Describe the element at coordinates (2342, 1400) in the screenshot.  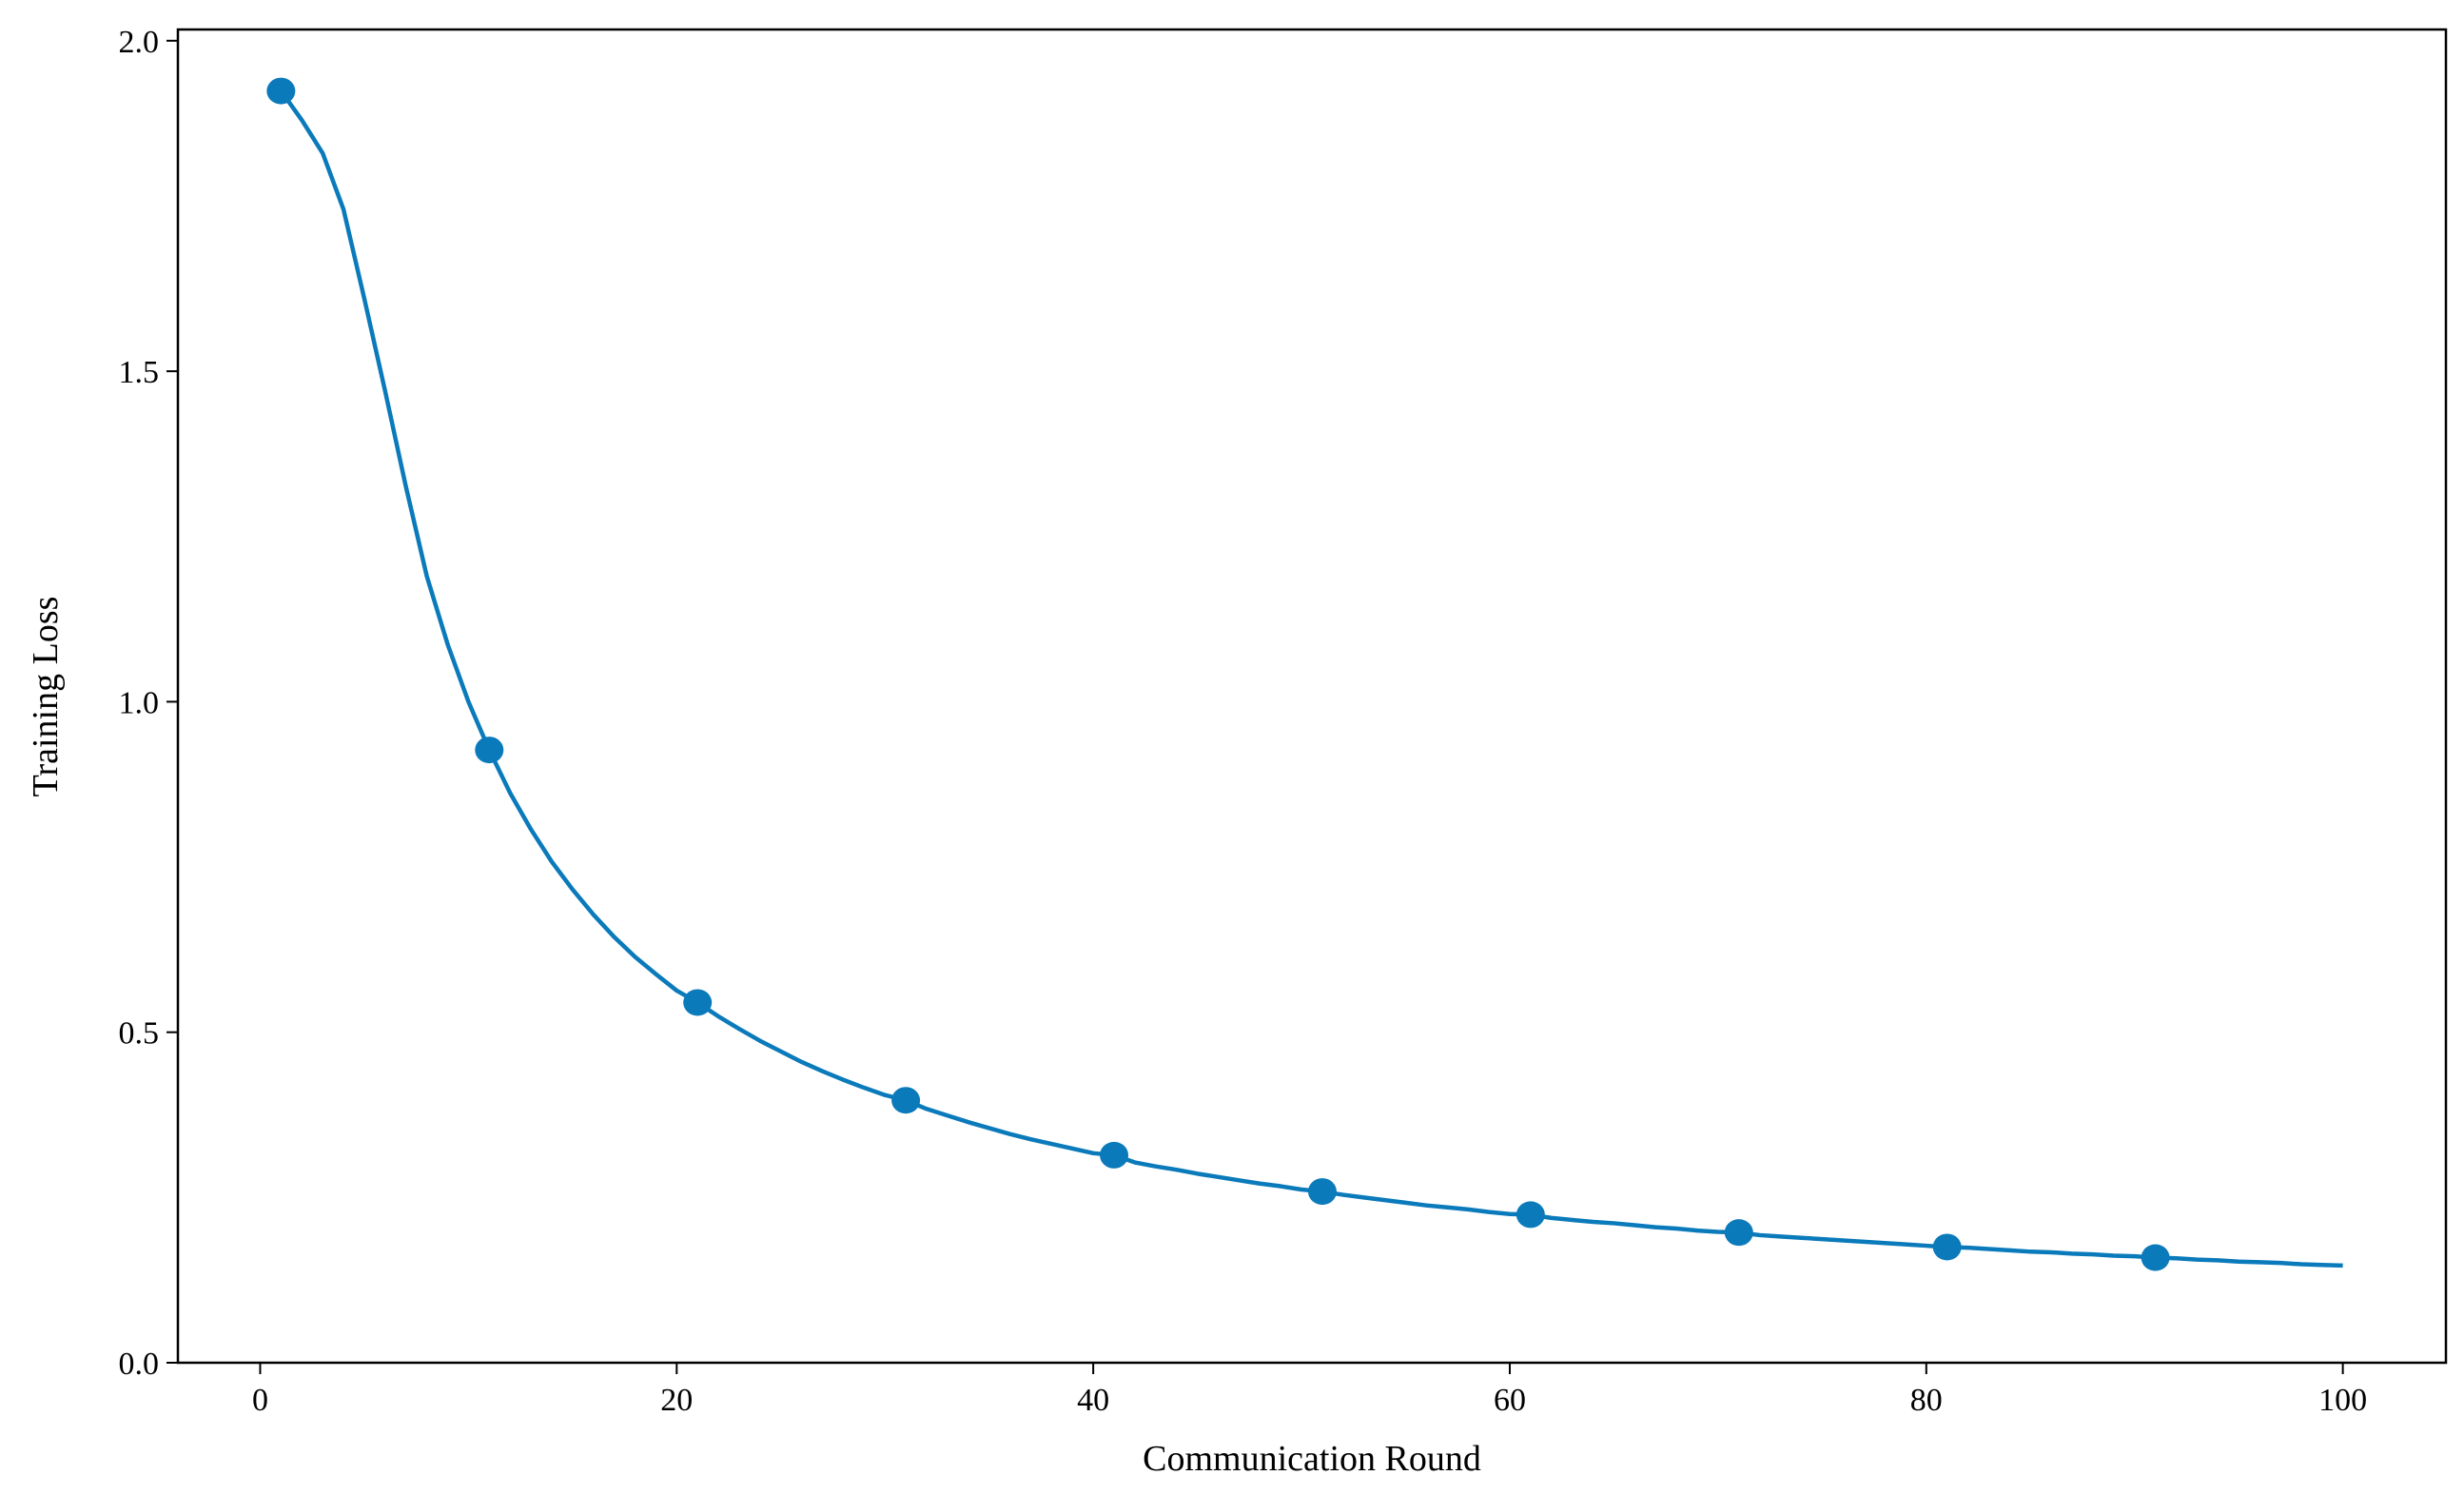
I see `x-tick-label: 100` at that location.